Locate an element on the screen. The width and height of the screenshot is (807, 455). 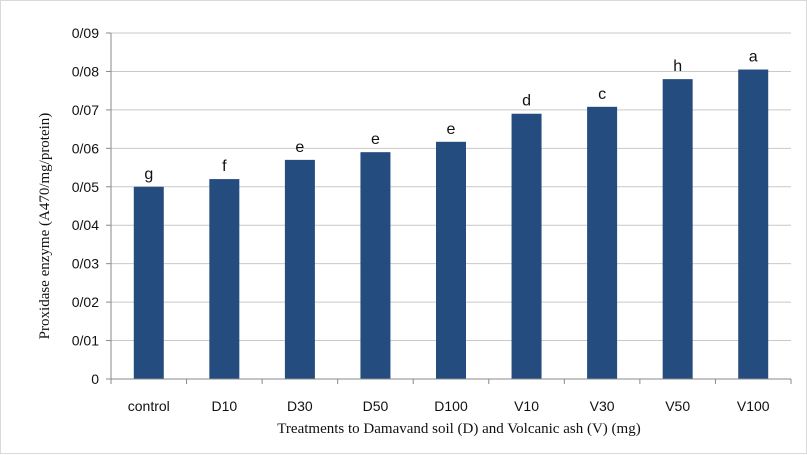
x-tick-label: D10 is located at coordinates (224, 406).